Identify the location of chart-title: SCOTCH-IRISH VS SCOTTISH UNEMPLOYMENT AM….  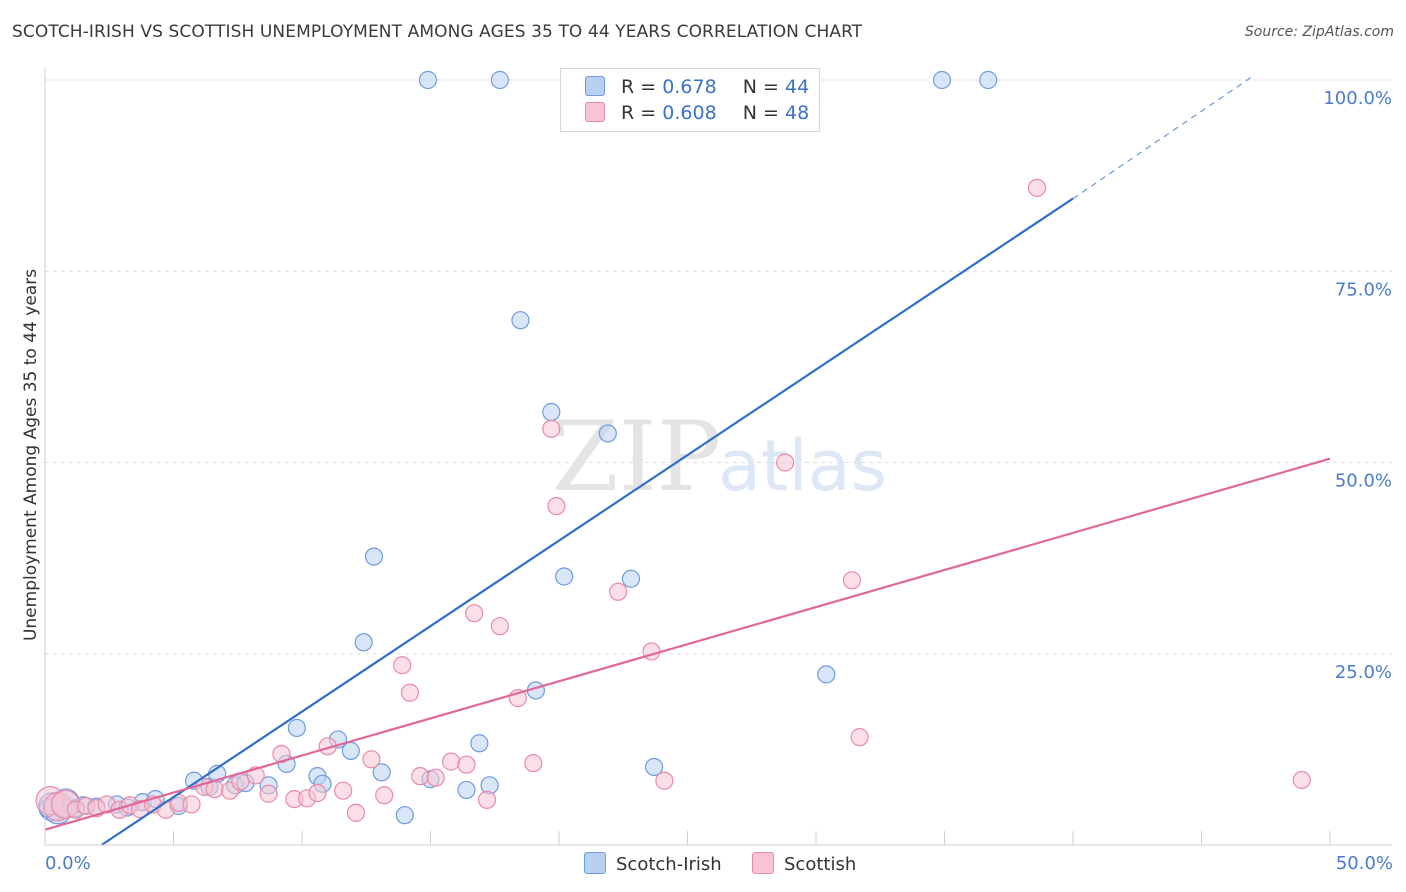
(437, 32).